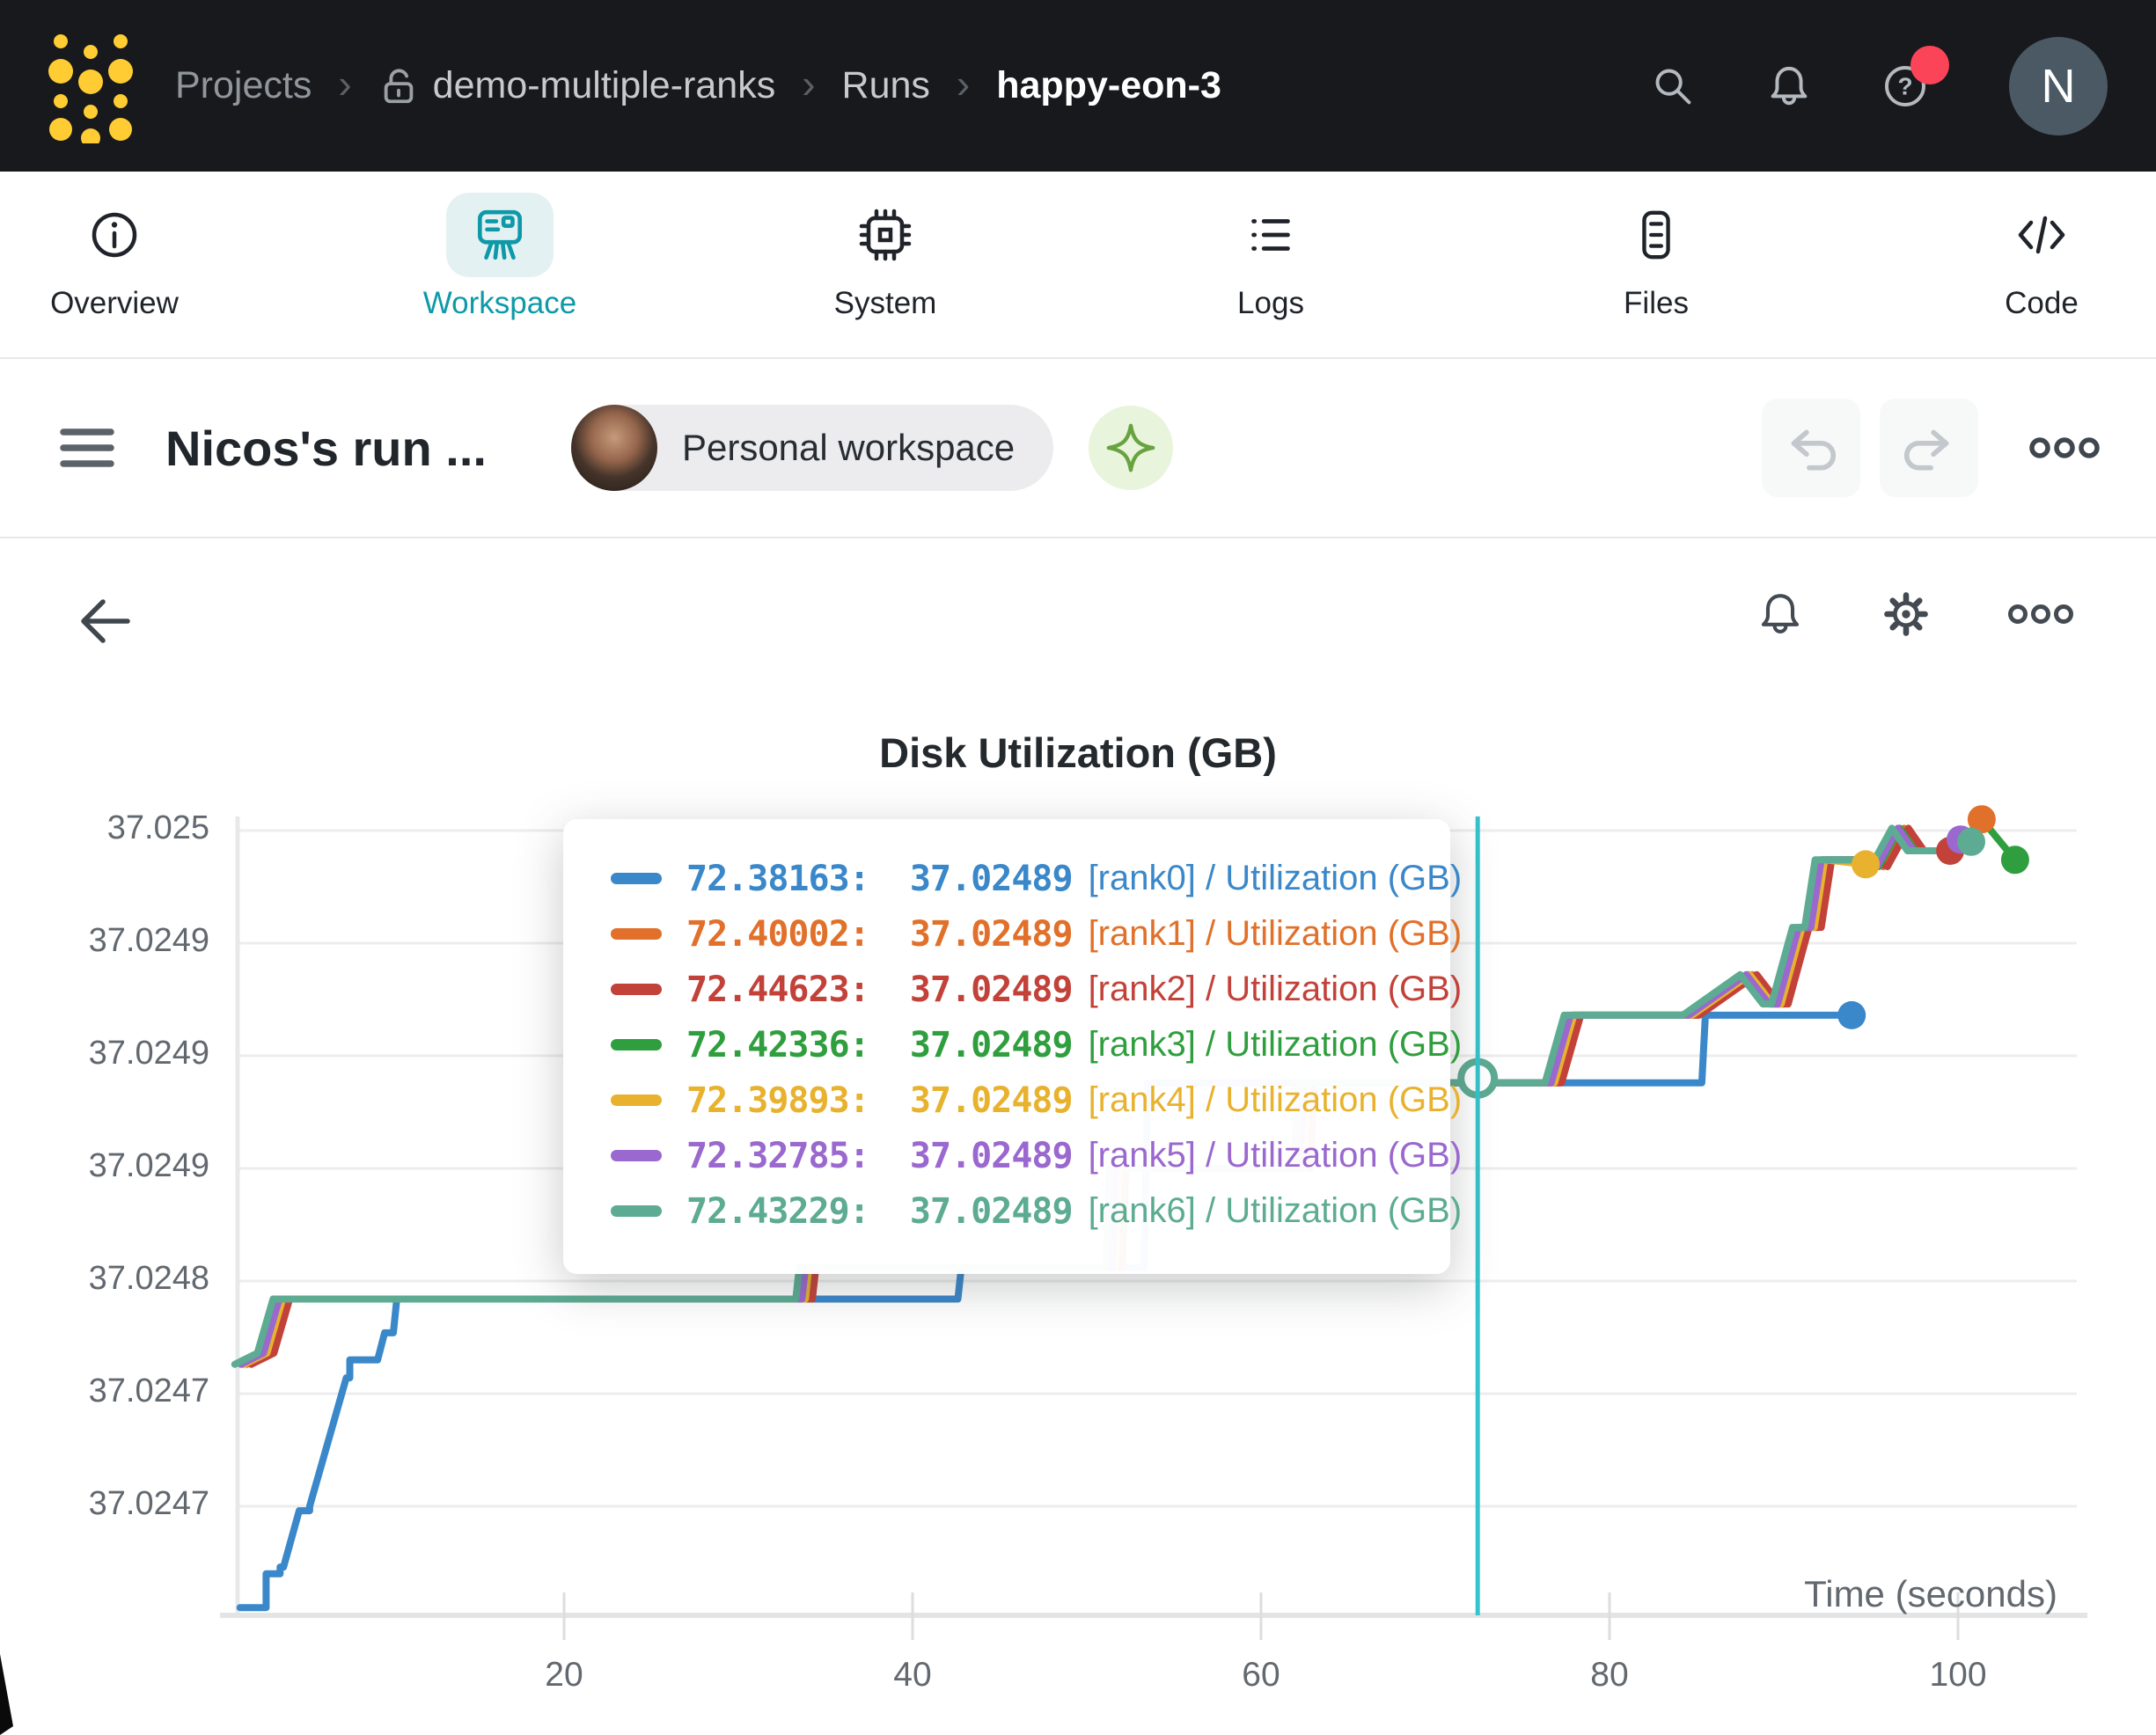 The height and width of the screenshot is (1735, 2156). Describe the element at coordinates (886, 235) in the screenshot. I see `cpu-icon` at that location.